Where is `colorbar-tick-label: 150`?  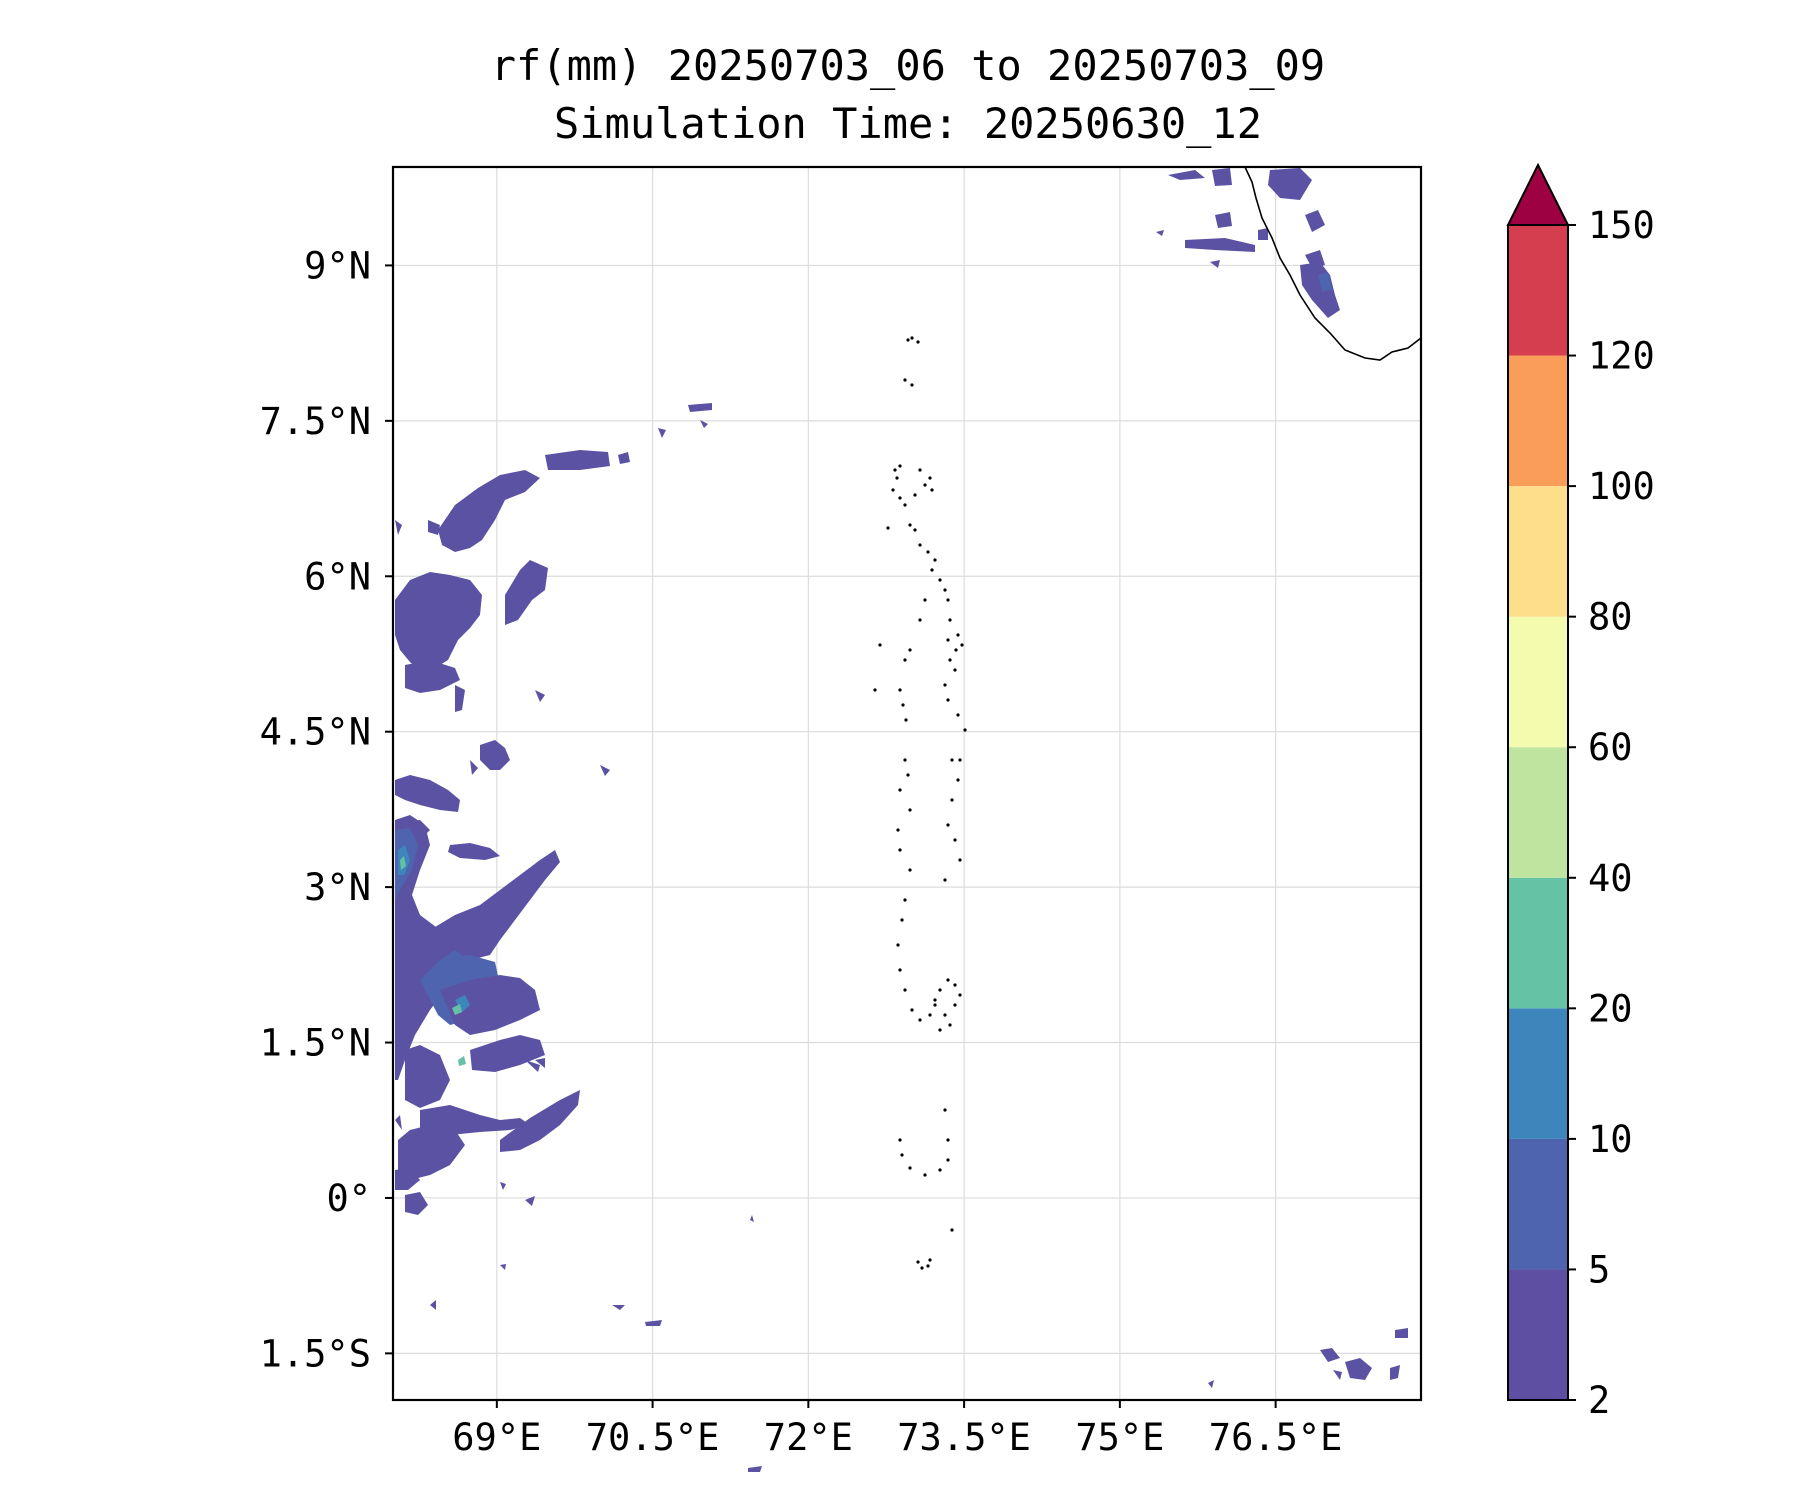
colorbar-tick-label: 150 is located at coordinates (1621, 225).